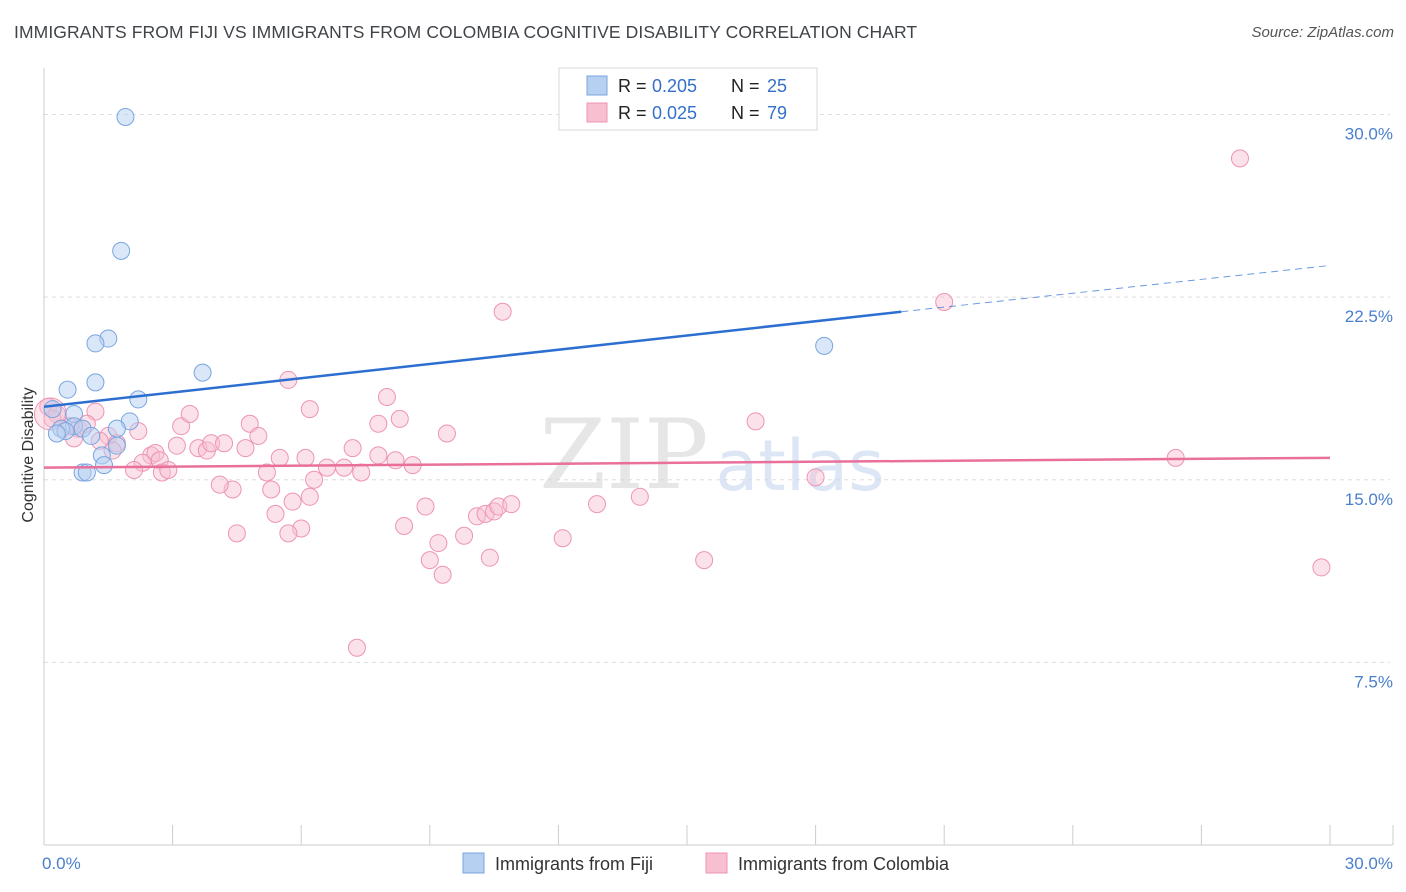 The height and width of the screenshot is (892, 1406). Describe the element at coordinates (799, 466) in the screenshot. I see `watermark-atlas: atlas` at that location.